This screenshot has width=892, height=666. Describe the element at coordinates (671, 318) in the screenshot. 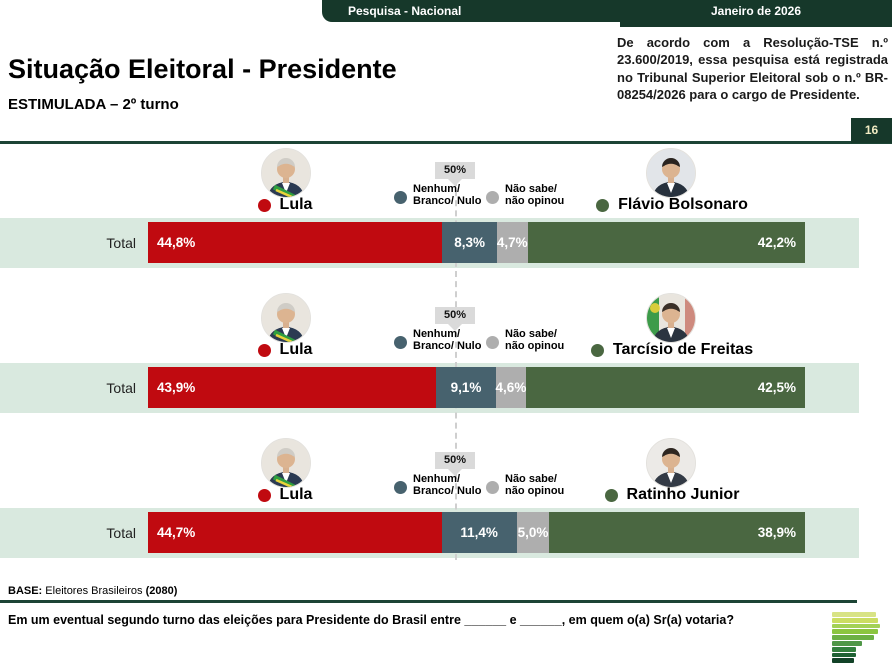

I see `candidate-avatar-tarcisio` at that location.